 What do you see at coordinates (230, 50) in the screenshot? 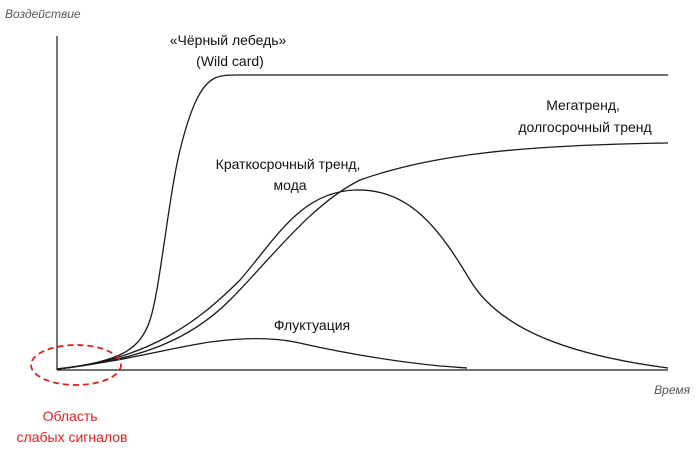
I see `black-swan-label: «Чёрный лебедь» (Wild card)` at bounding box center [230, 50].